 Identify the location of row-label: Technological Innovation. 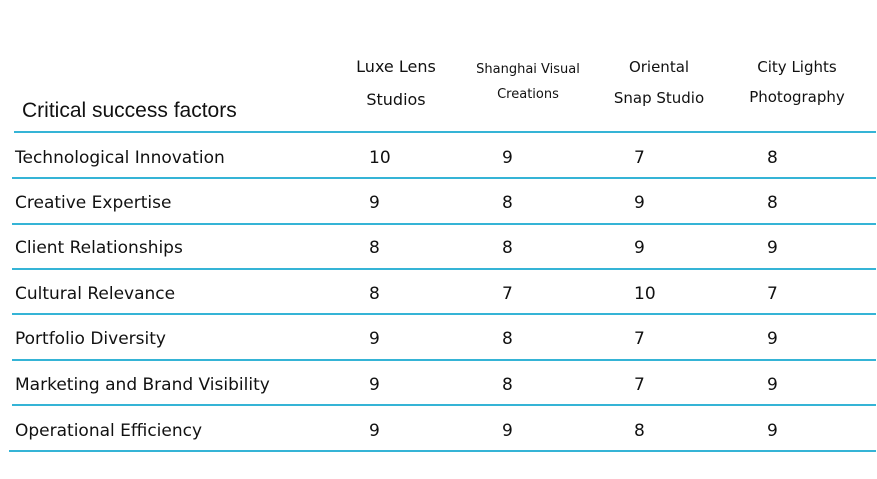
(120, 158).